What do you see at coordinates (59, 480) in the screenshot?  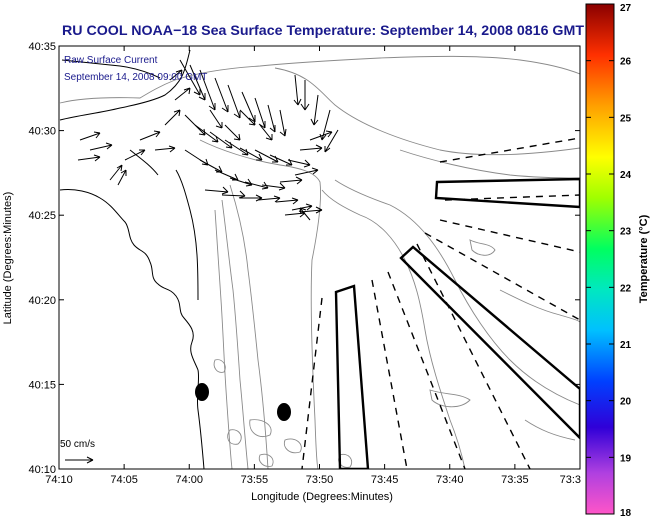 I see `x-tick-label: 74:10` at bounding box center [59, 480].